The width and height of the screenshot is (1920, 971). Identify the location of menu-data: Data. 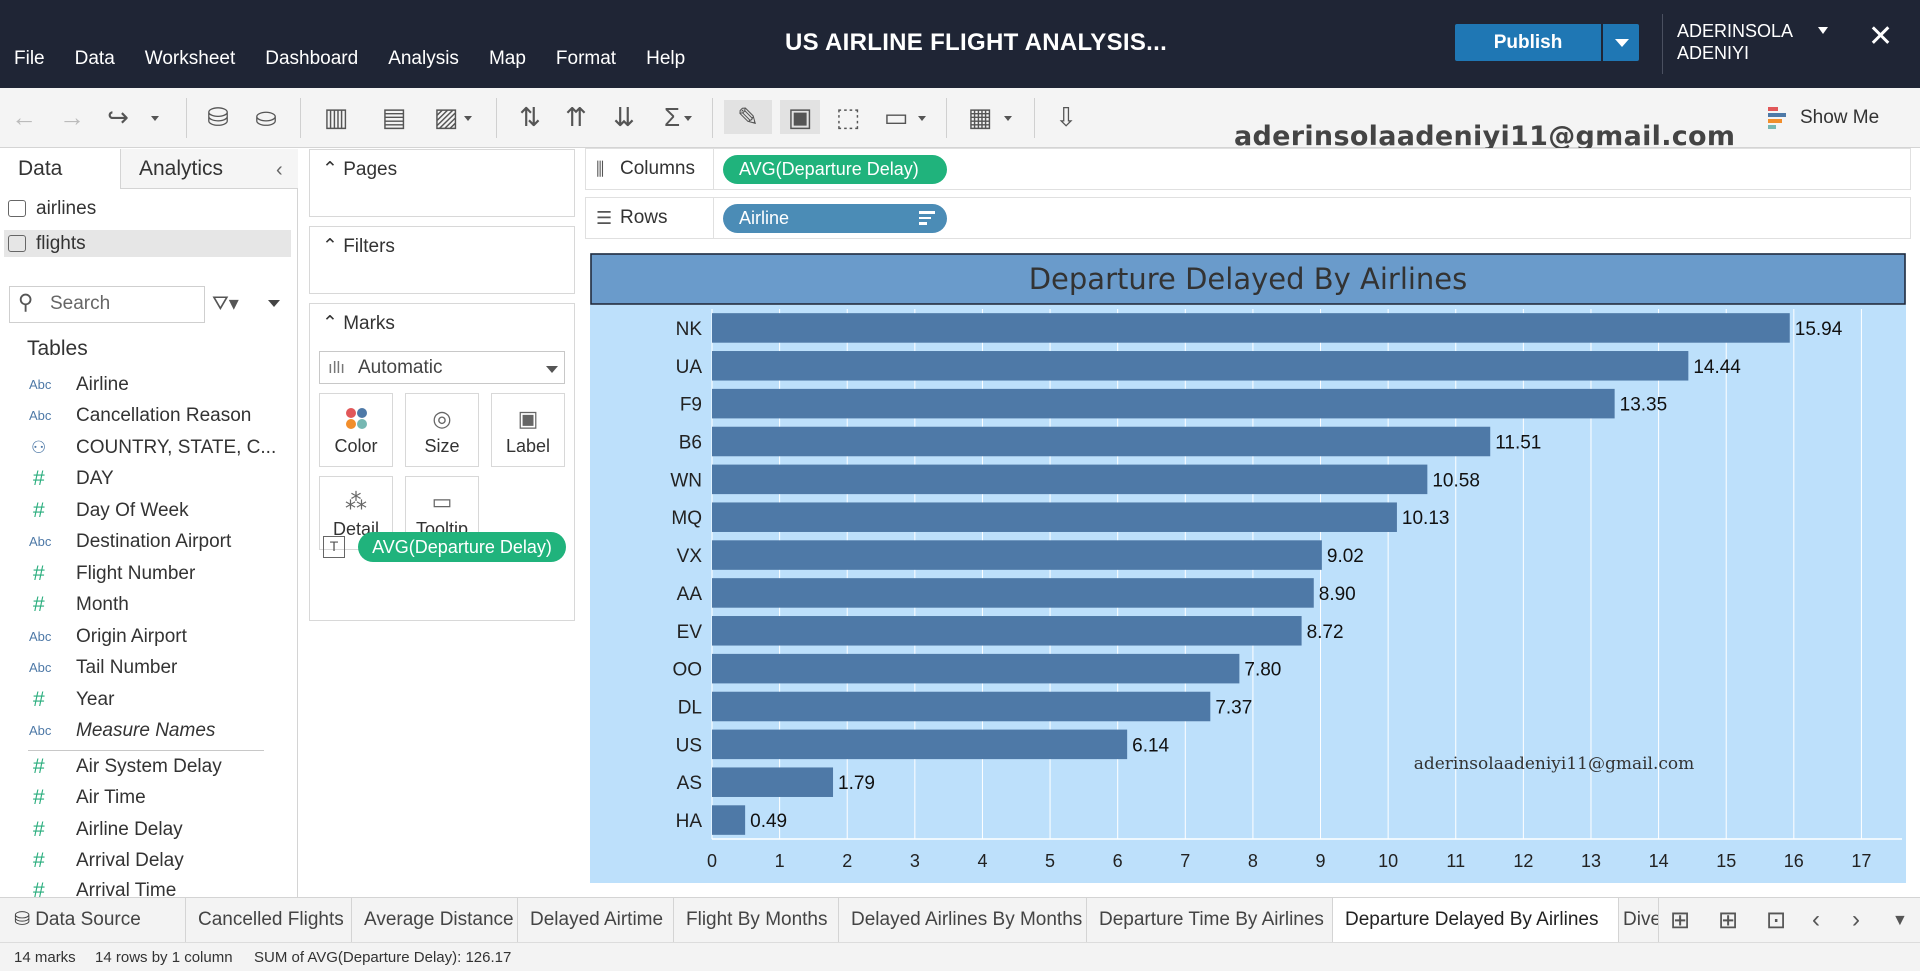
(94, 58).